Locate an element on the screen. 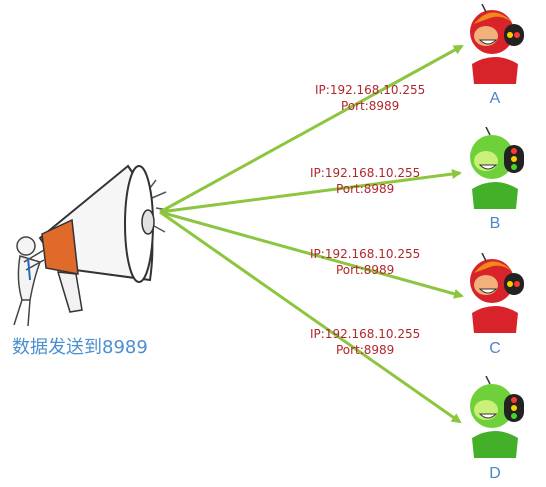 The height and width of the screenshot is (487, 546). edge-port-d: Port:8989 is located at coordinates (365, 350).